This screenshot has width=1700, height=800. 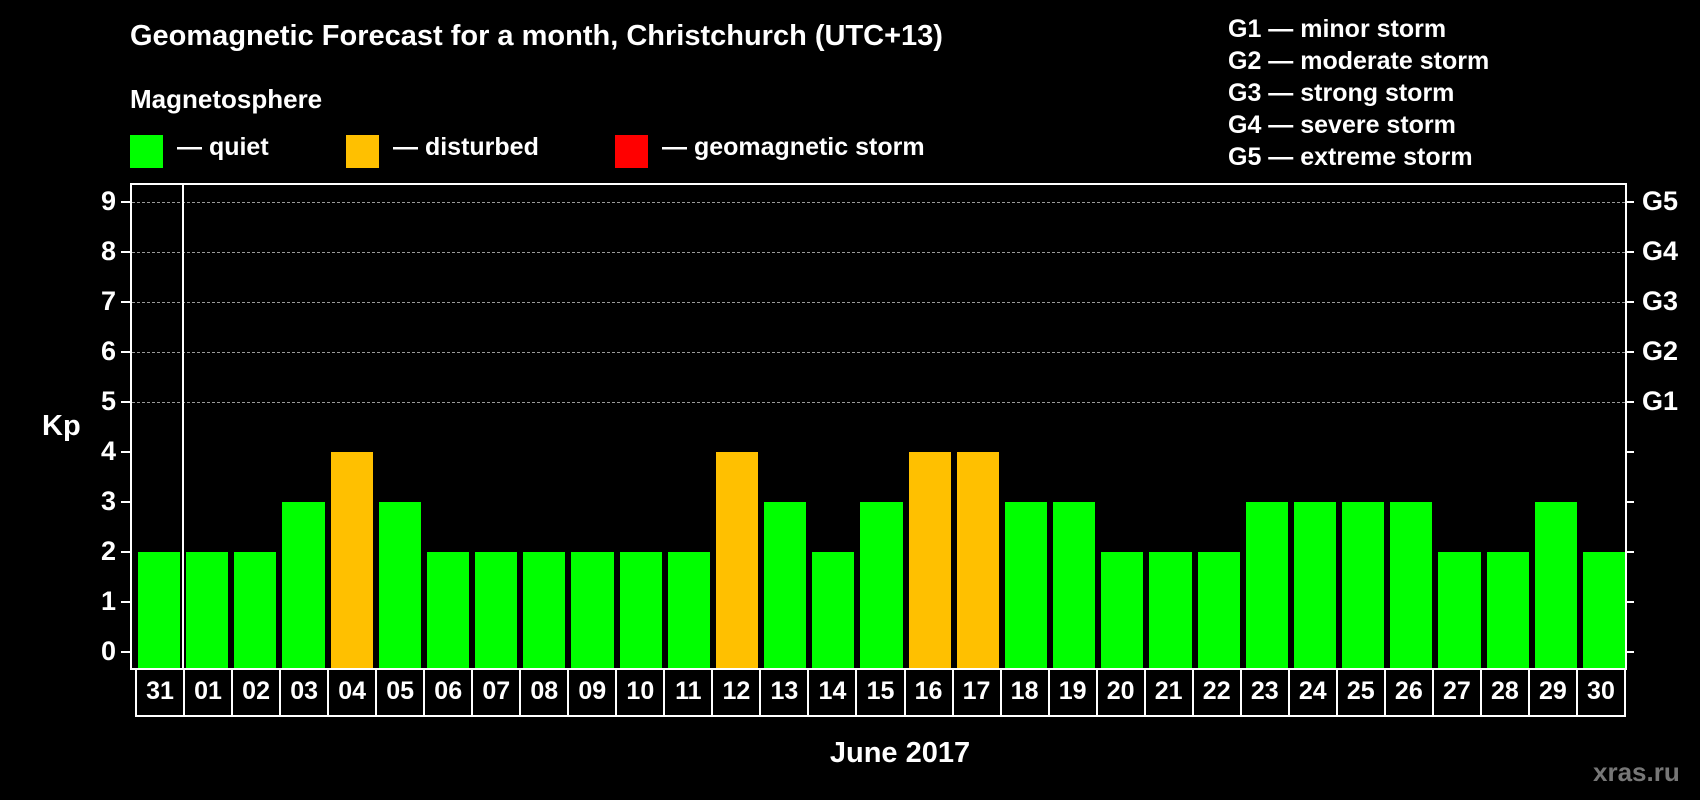 What do you see at coordinates (545, 691) in the screenshot?
I see `date-cell: 08` at bounding box center [545, 691].